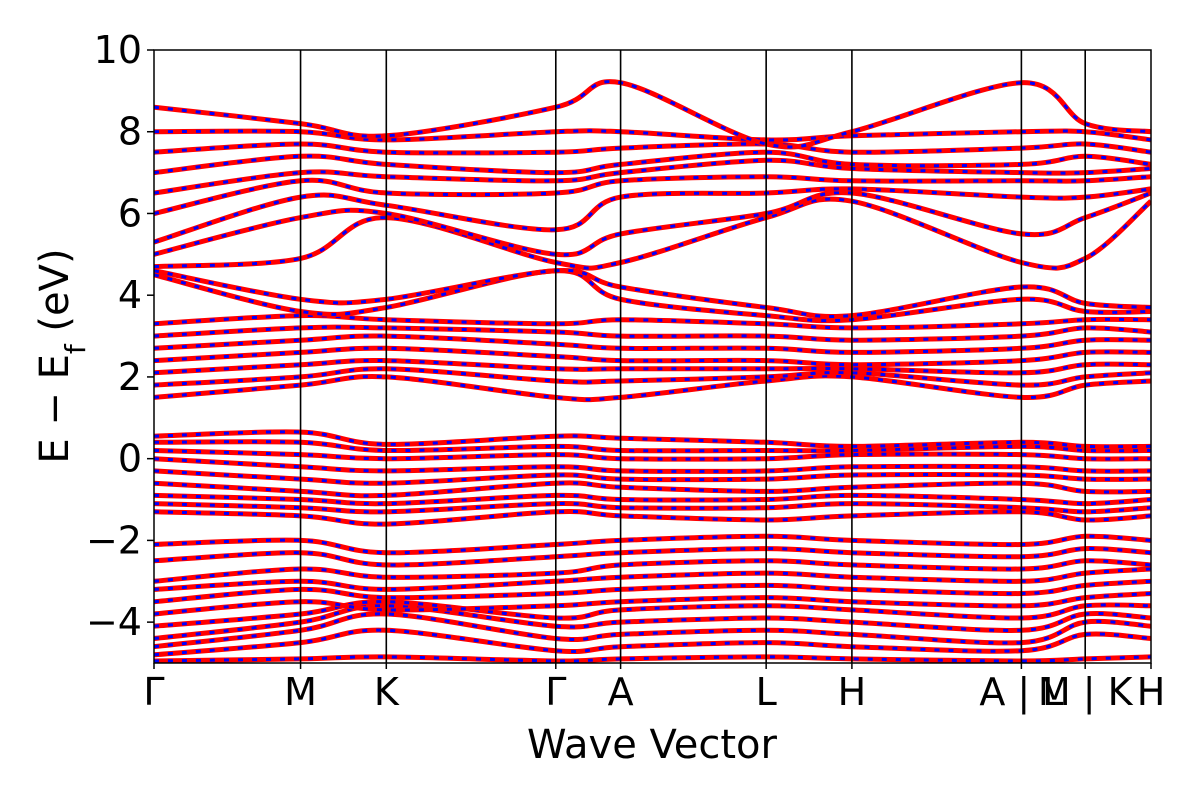 The height and width of the screenshot is (800, 1200). I want to click on y-axis-title-unit: (eV), so click(55, 296).